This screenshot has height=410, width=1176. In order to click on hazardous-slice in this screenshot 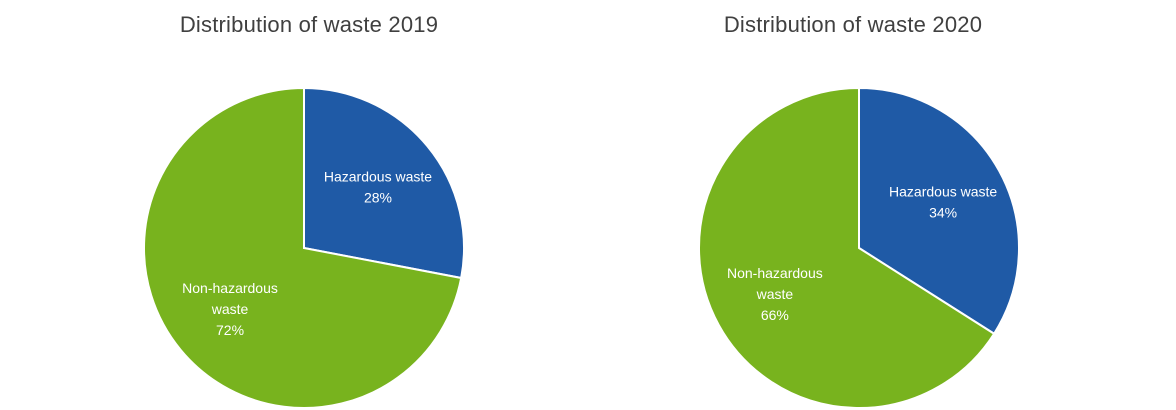, I will do `click(384, 183)`.